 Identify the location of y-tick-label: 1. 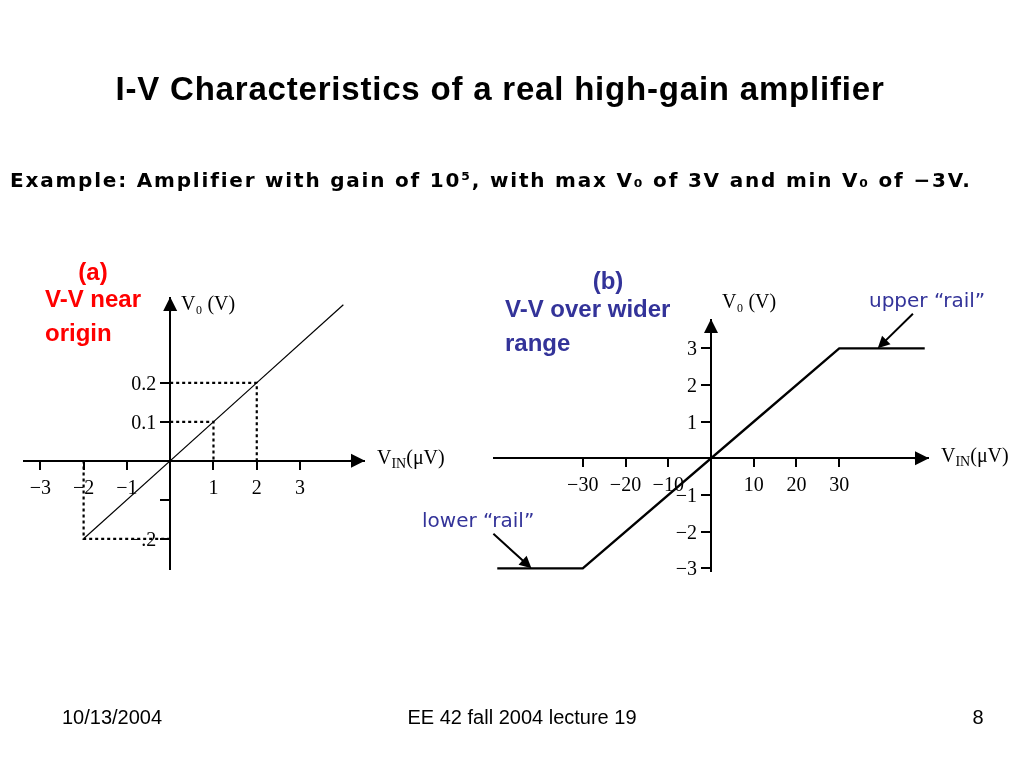
(692, 421).